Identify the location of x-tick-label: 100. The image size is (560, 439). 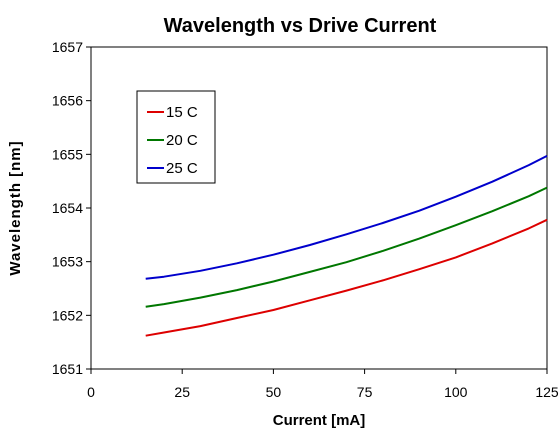
(456, 392).